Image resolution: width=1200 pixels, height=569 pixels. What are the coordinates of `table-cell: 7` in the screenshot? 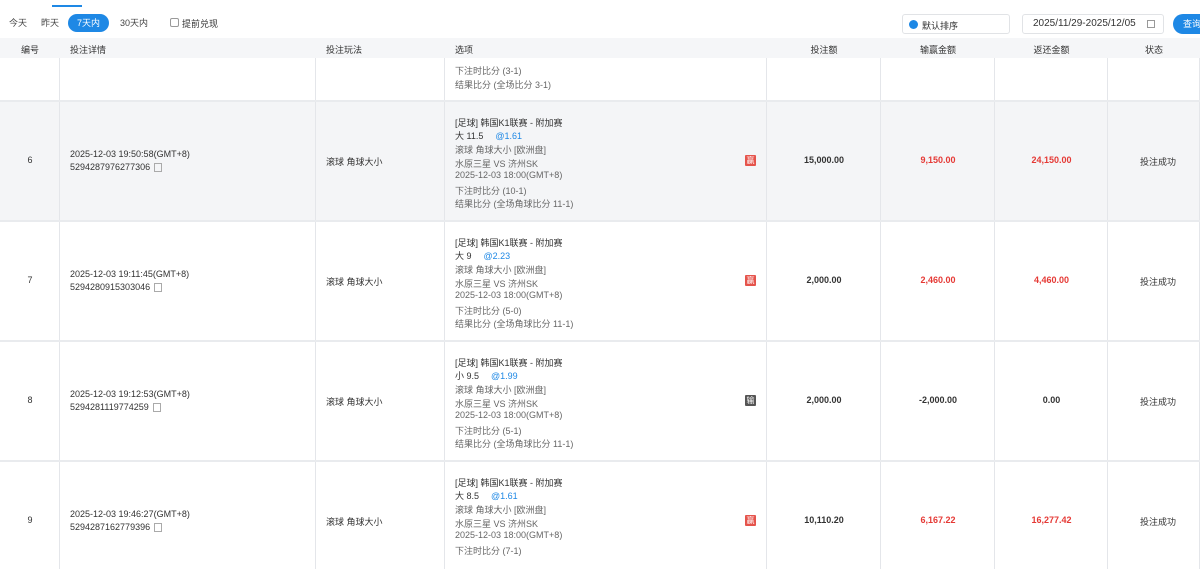 It's located at (30, 281).